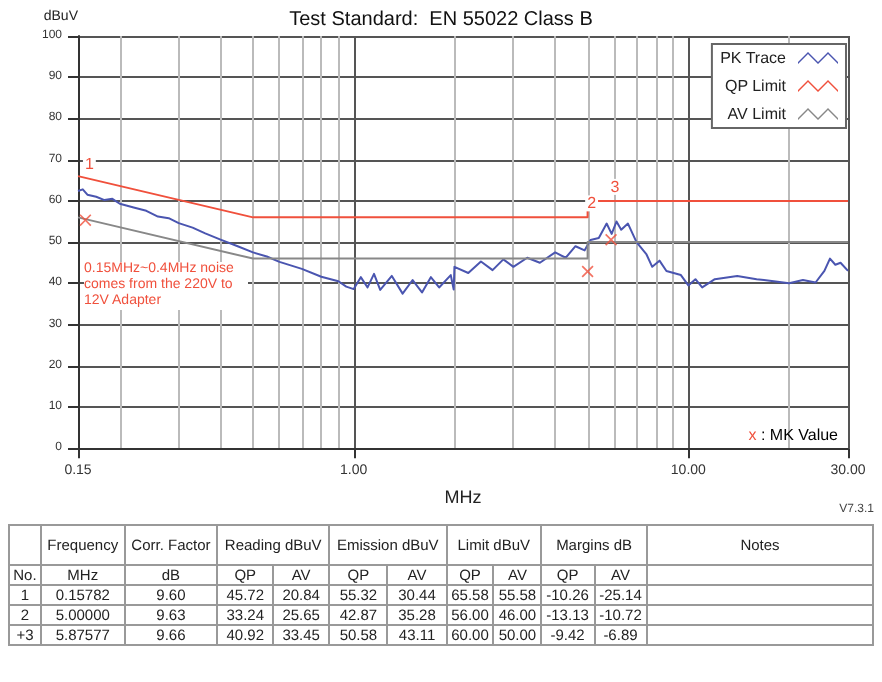 Image resolution: width=882 pixels, height=682 pixels. What do you see at coordinates (592, 203) in the screenshot?
I see `annotation: 2` at bounding box center [592, 203].